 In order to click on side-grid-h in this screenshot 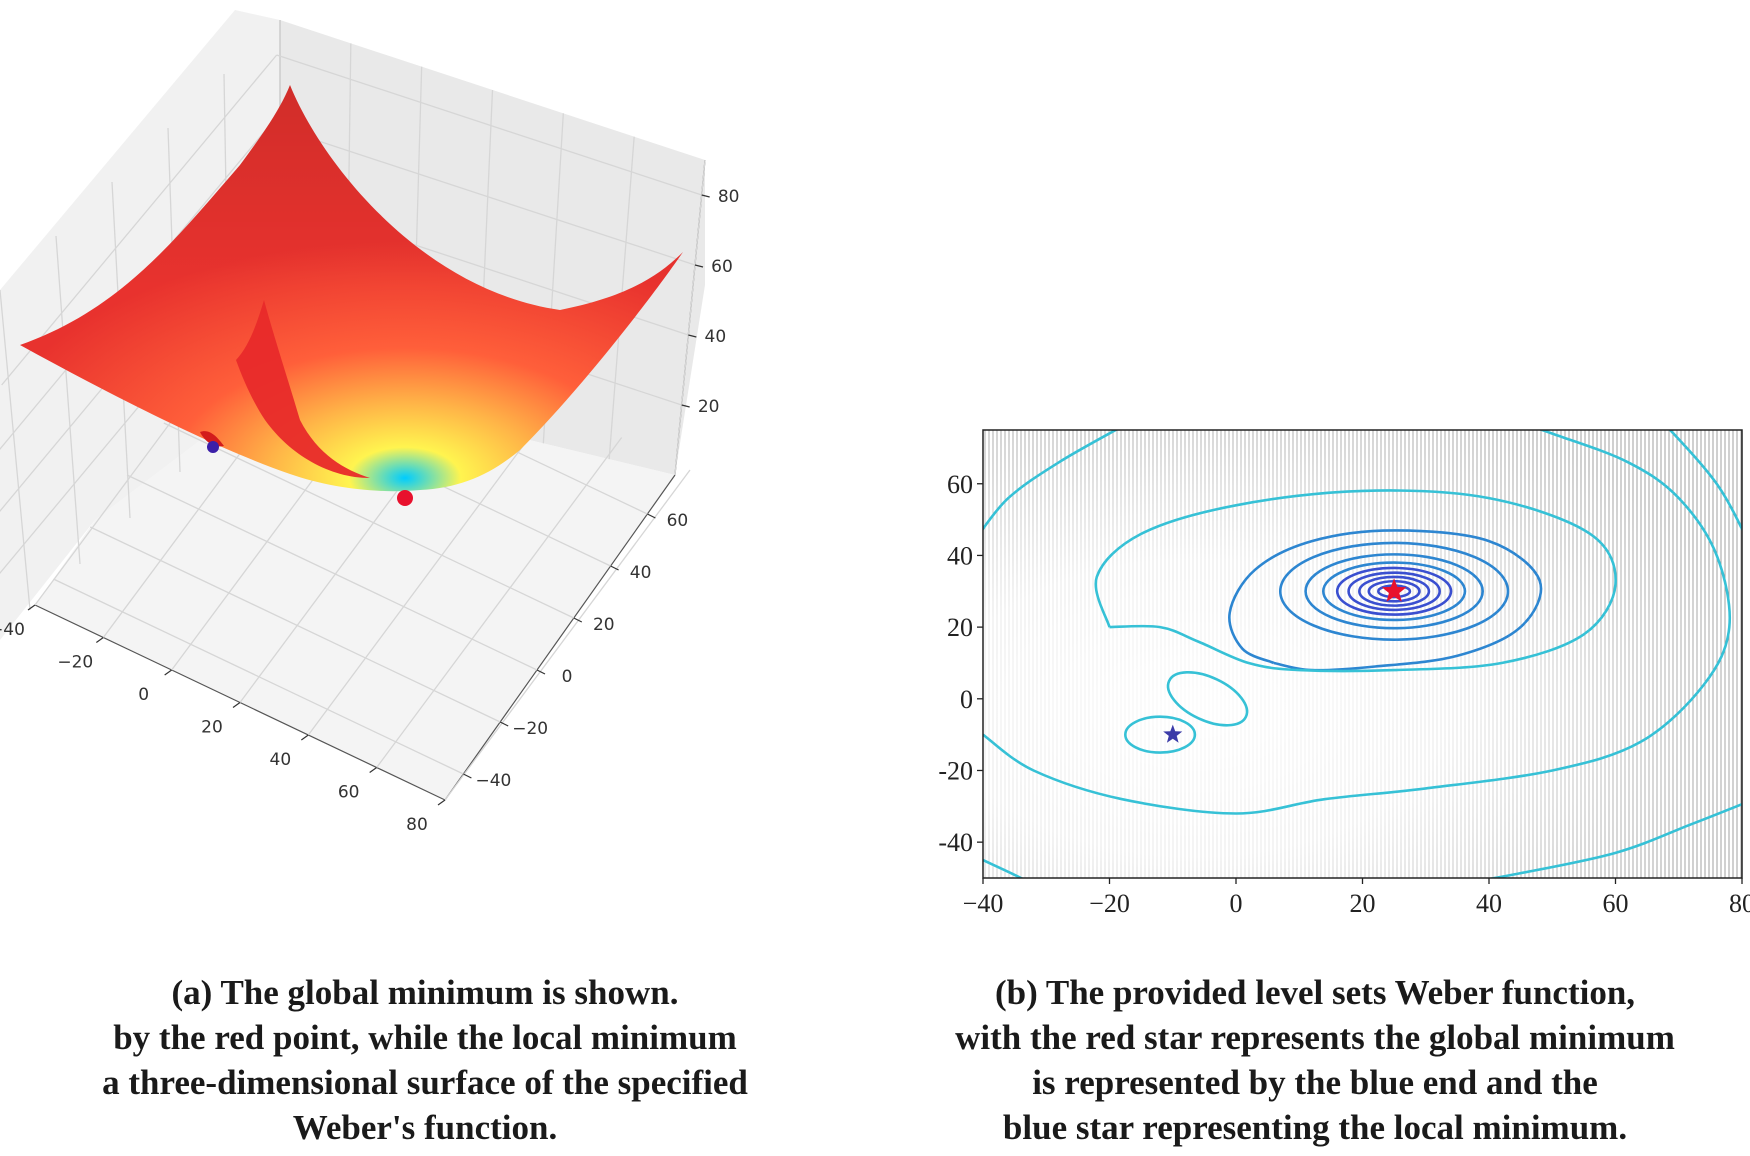, I will do `click(139, 220)`.